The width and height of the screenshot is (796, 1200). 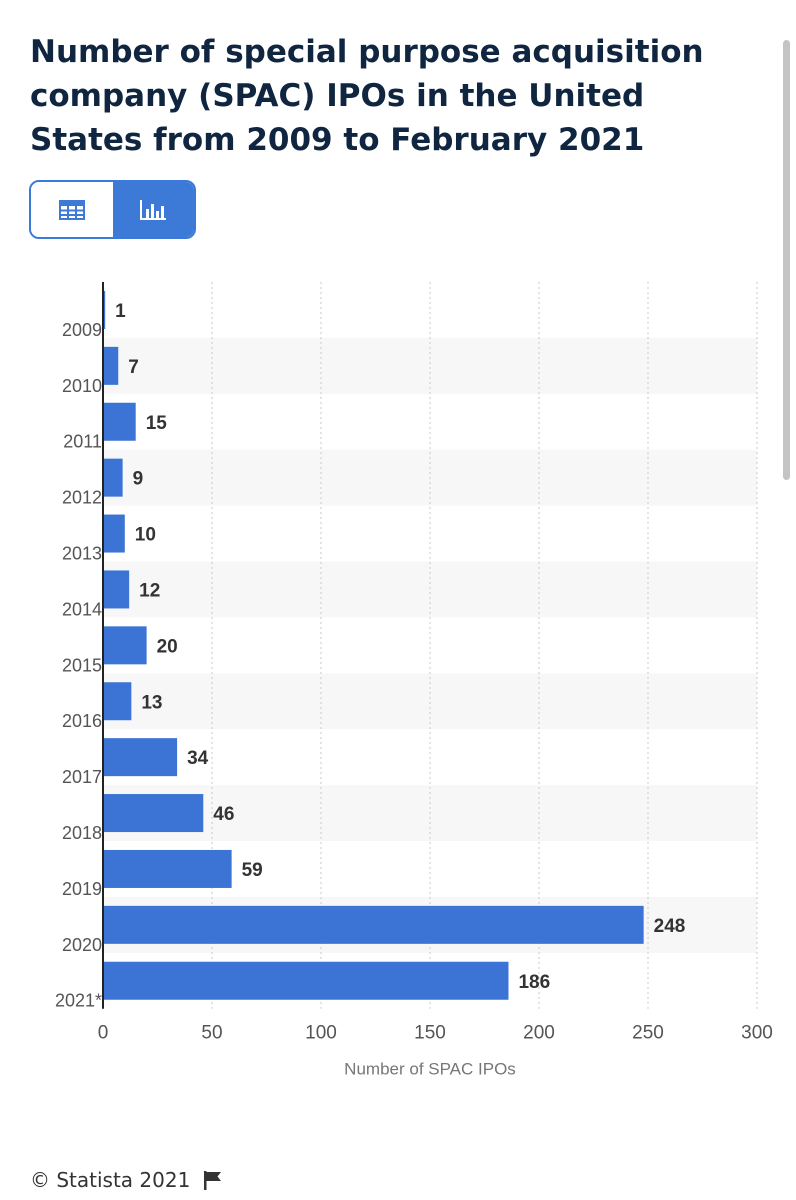 What do you see at coordinates (110, 1180) in the screenshot?
I see `copyright-text: © Statista 2021` at bounding box center [110, 1180].